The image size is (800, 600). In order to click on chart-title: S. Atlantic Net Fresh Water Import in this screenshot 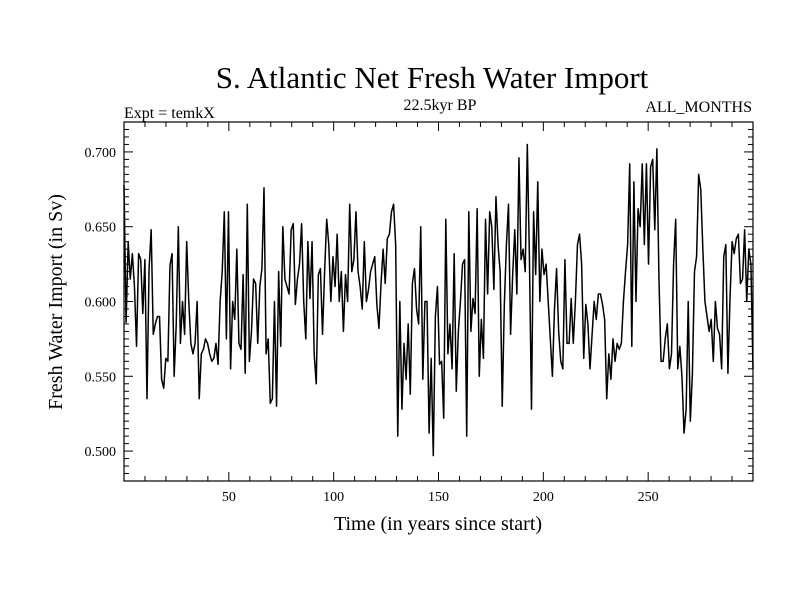, I will do `click(432, 77)`.